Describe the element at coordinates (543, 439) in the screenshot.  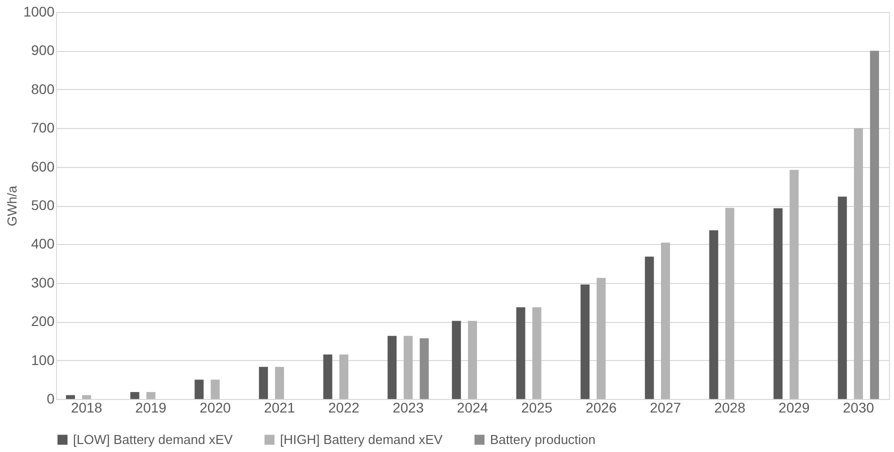
I see `legend-label: Battery production` at that location.